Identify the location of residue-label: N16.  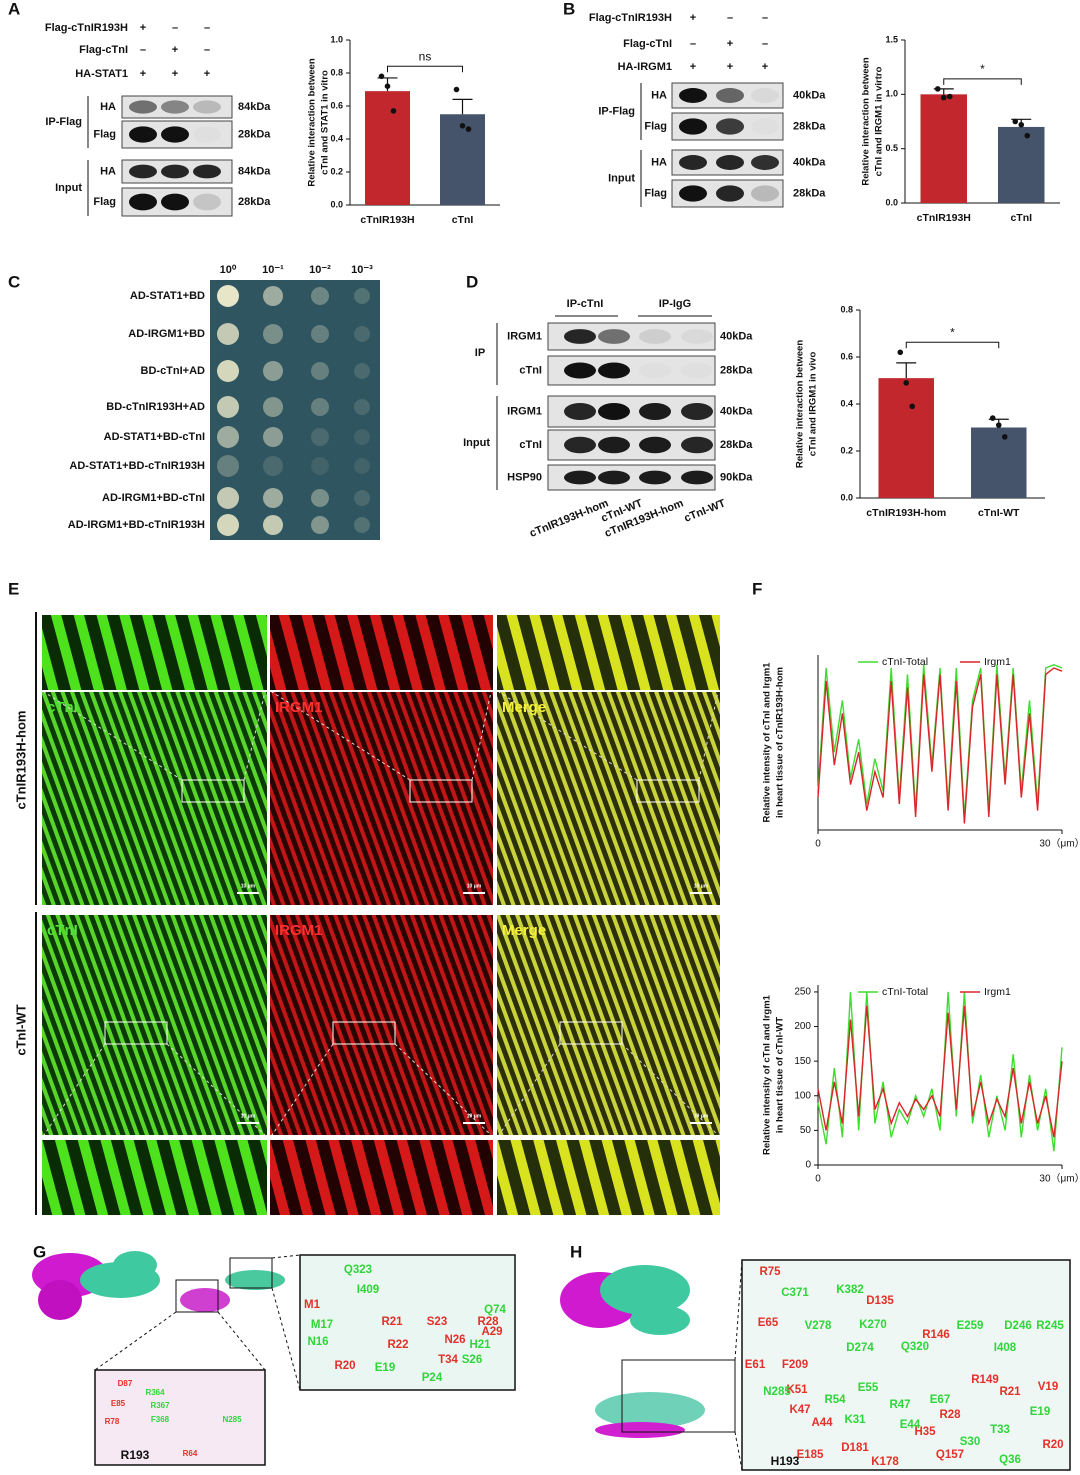
(317, 1342).